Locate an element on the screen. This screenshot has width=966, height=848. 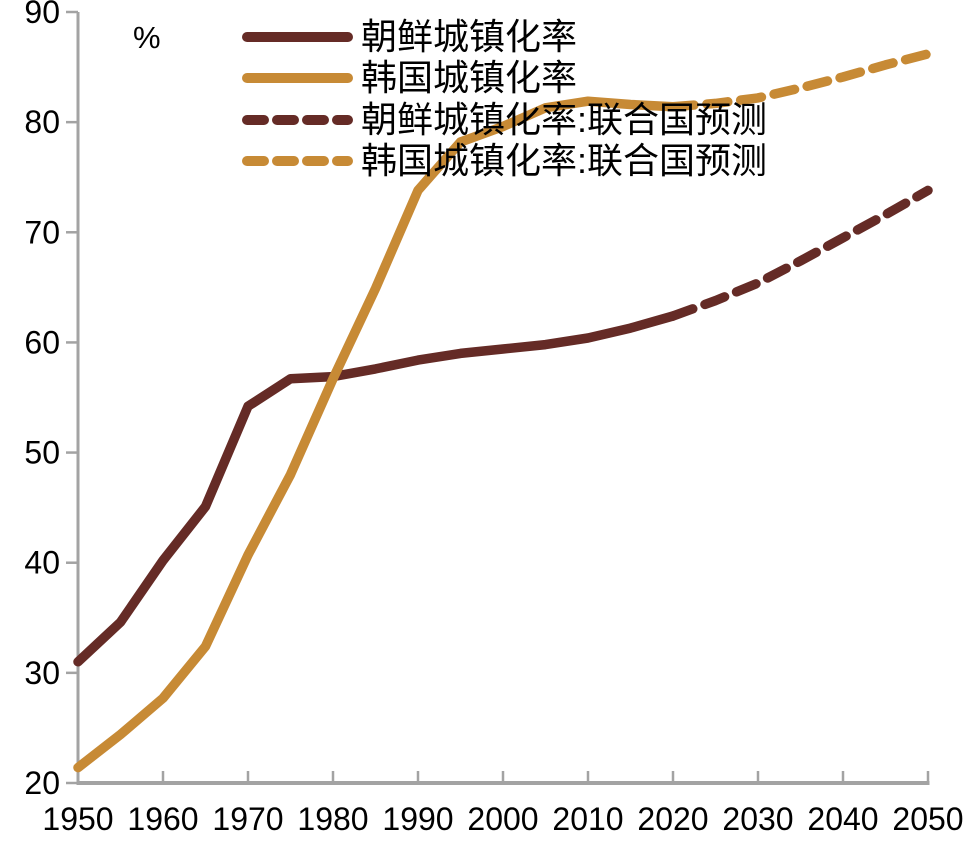
x-tick-label: 2030 is located at coordinates (757, 819).